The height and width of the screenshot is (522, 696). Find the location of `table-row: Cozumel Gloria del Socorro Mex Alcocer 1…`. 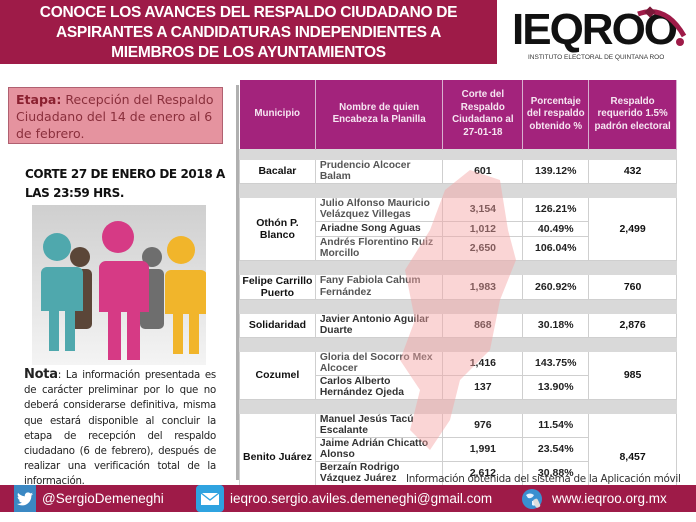

table-row: Cozumel Gloria del Socorro Mex Alcocer 1… is located at coordinates (458, 375).